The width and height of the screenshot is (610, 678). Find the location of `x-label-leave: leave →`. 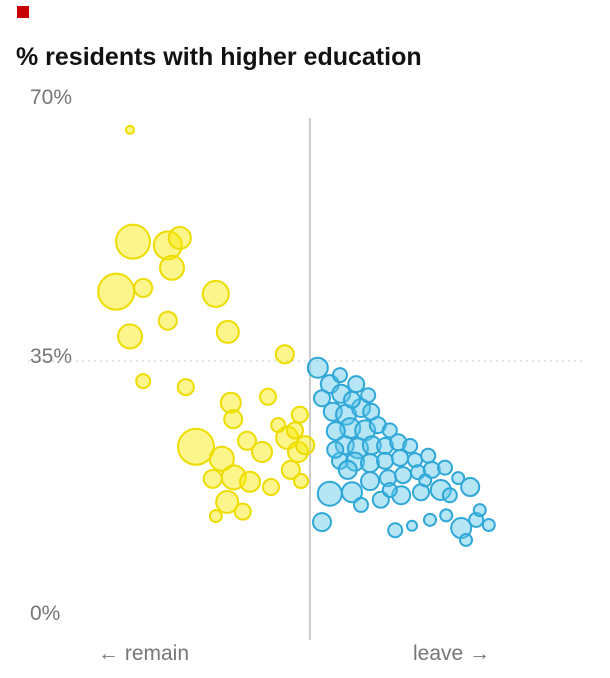

x-label-leave: leave → is located at coordinates (452, 653).